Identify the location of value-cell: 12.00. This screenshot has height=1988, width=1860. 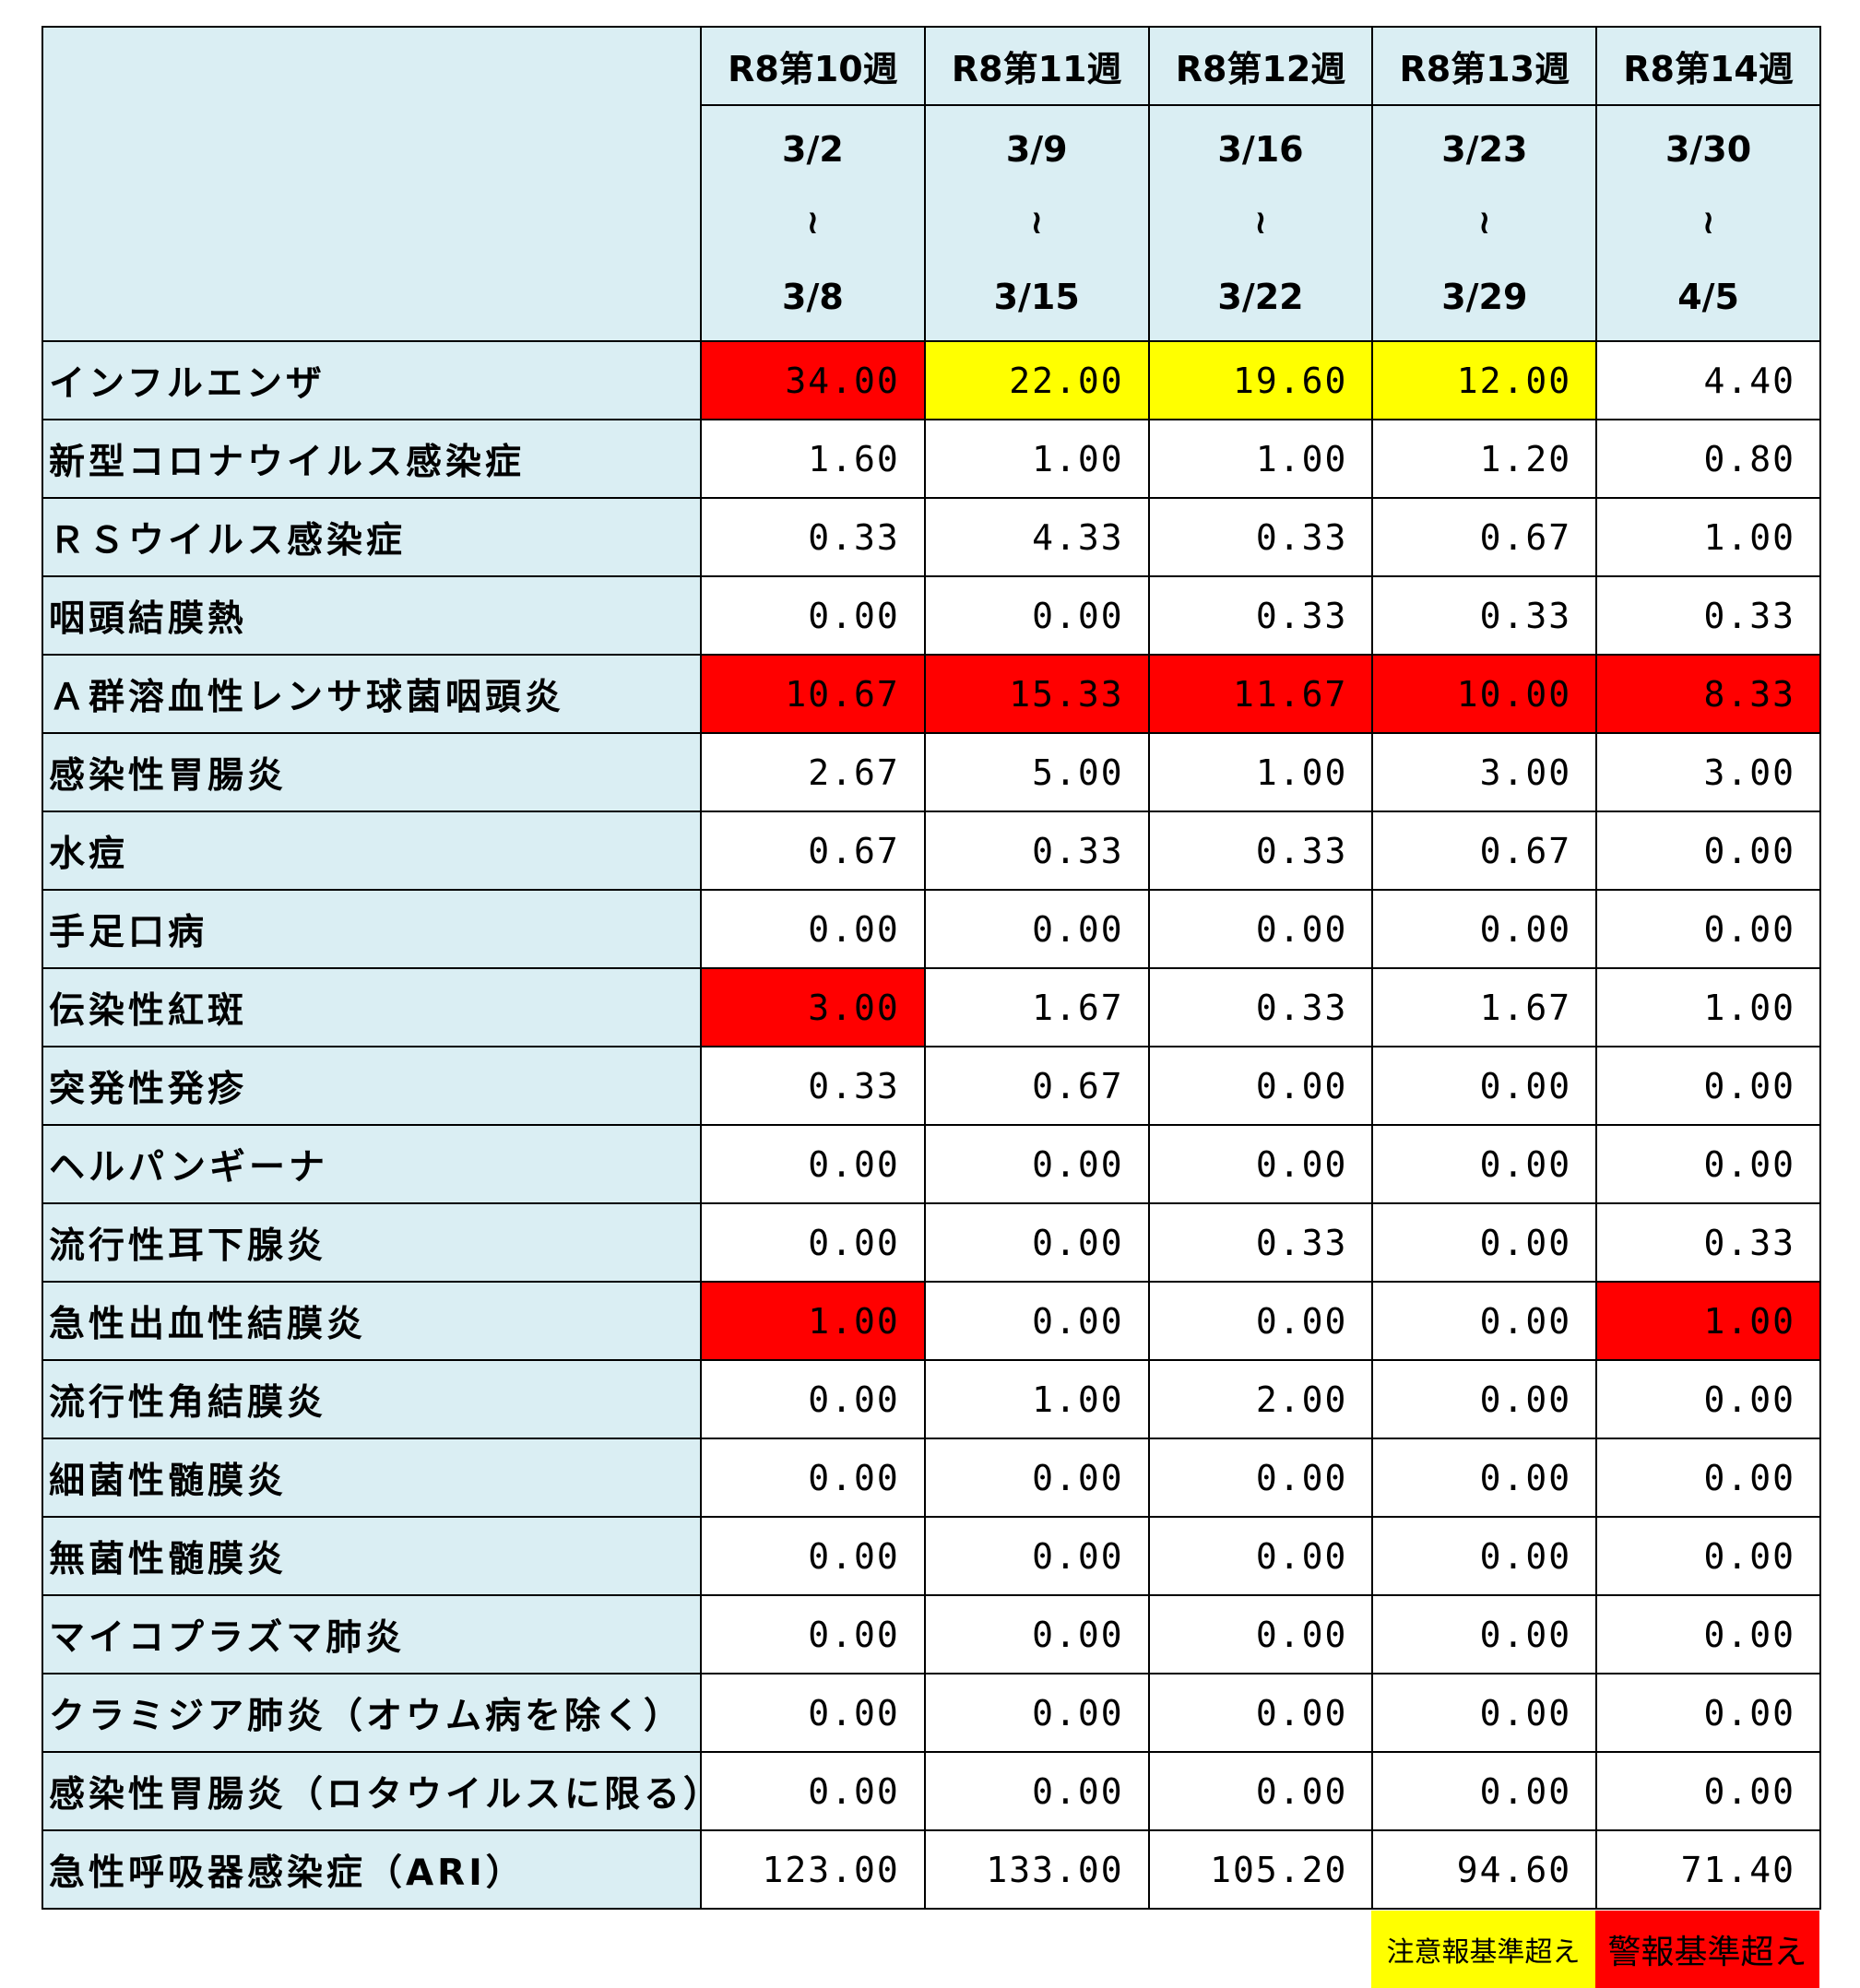
(1484, 380).